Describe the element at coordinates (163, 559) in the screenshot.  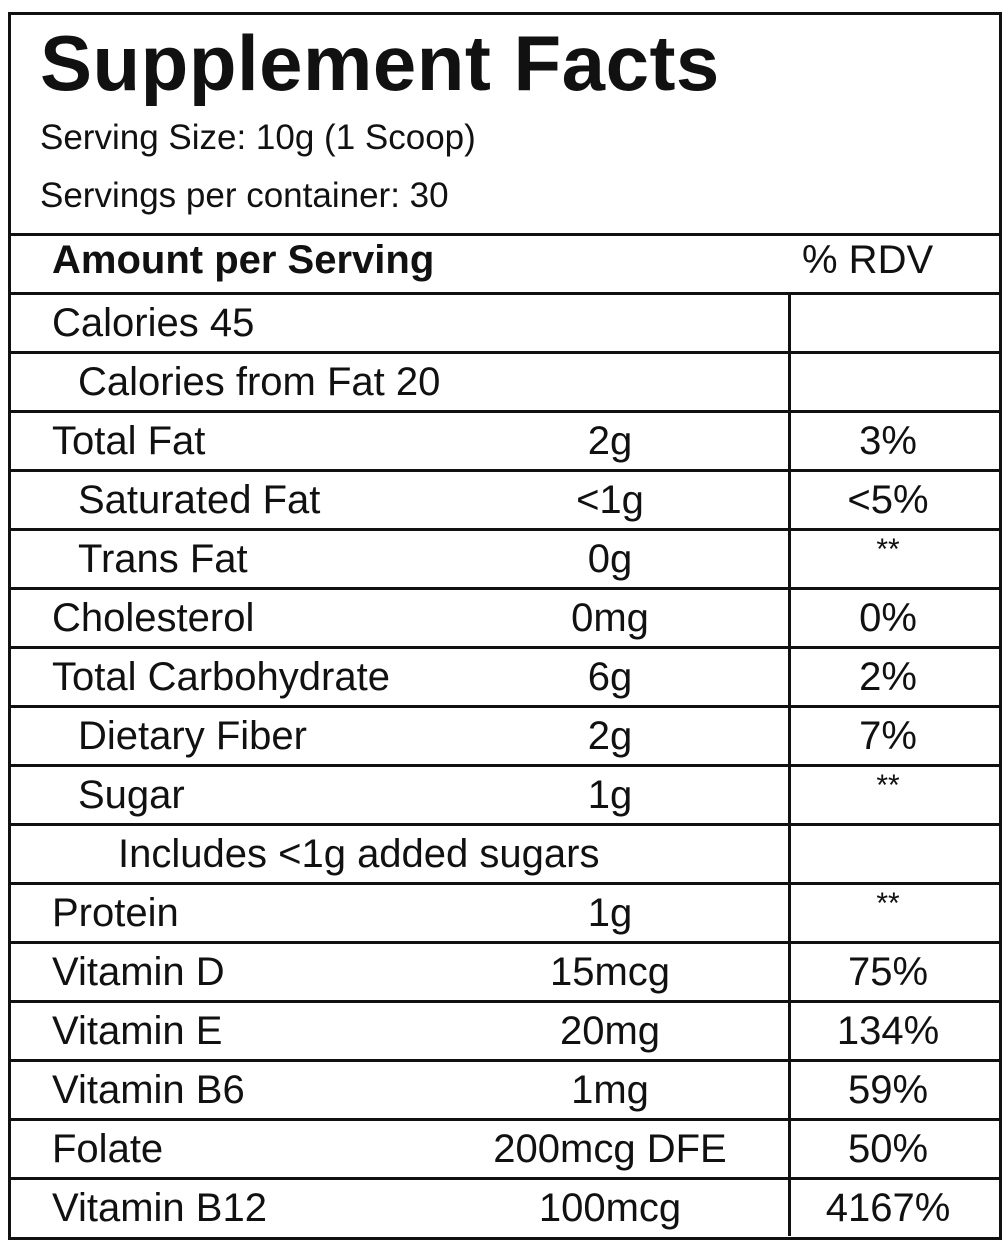
I see `nutrient-name: Trans Fat` at that location.